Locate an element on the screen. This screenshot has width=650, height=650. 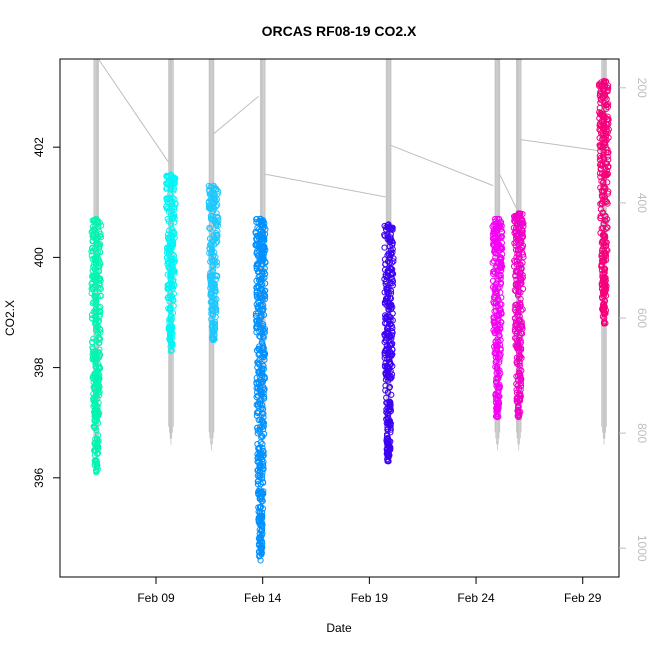
series-RF13 is located at coordinates (497, 318).